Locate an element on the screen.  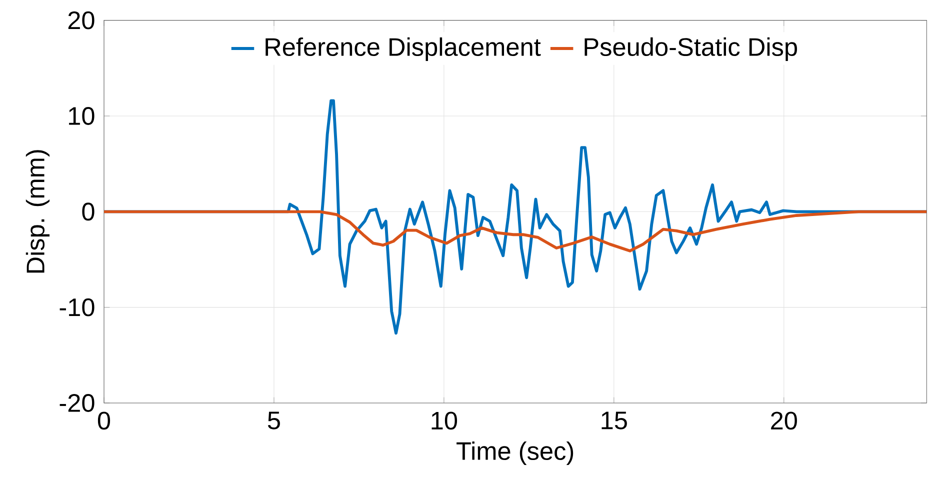
x-tick-label: 10 is located at coordinates (445, 421).